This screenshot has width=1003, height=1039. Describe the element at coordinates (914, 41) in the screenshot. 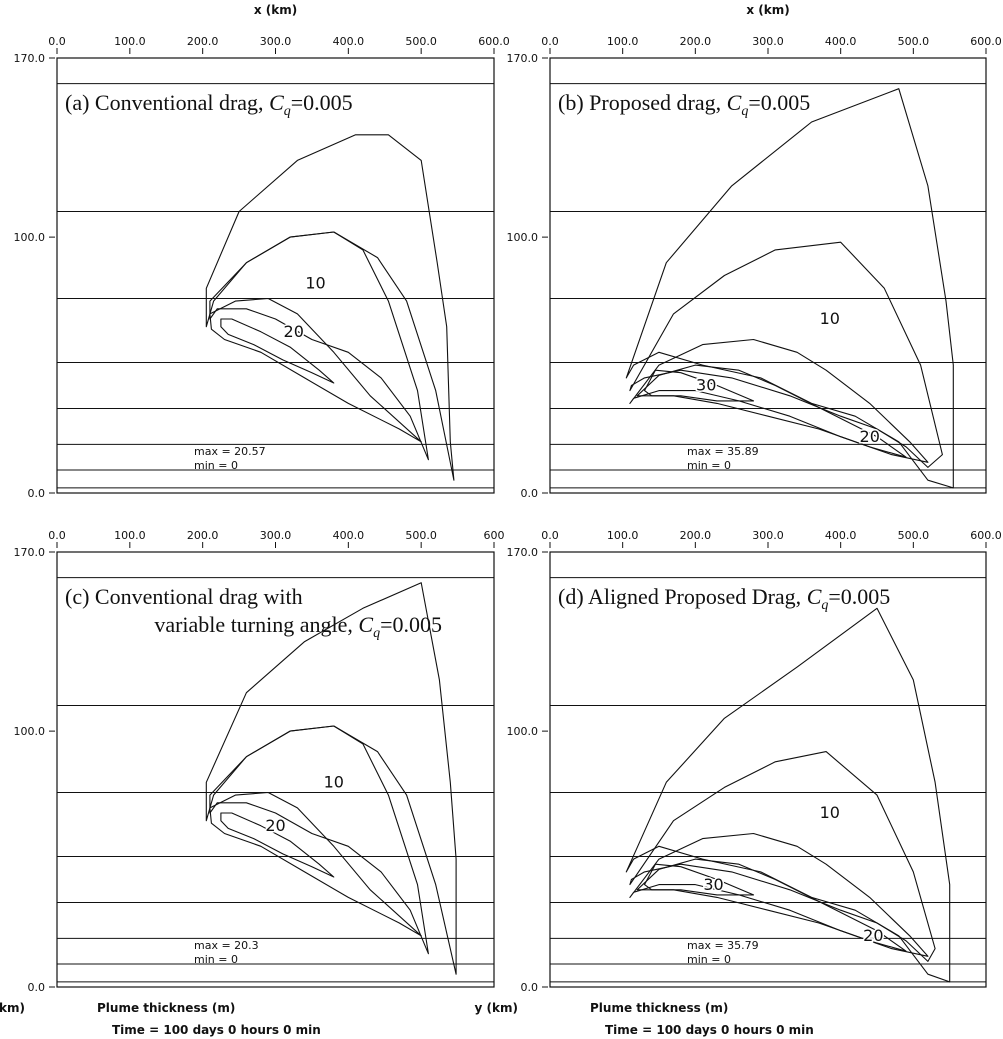

I see `x-tick-label-b: 500.0` at that location.